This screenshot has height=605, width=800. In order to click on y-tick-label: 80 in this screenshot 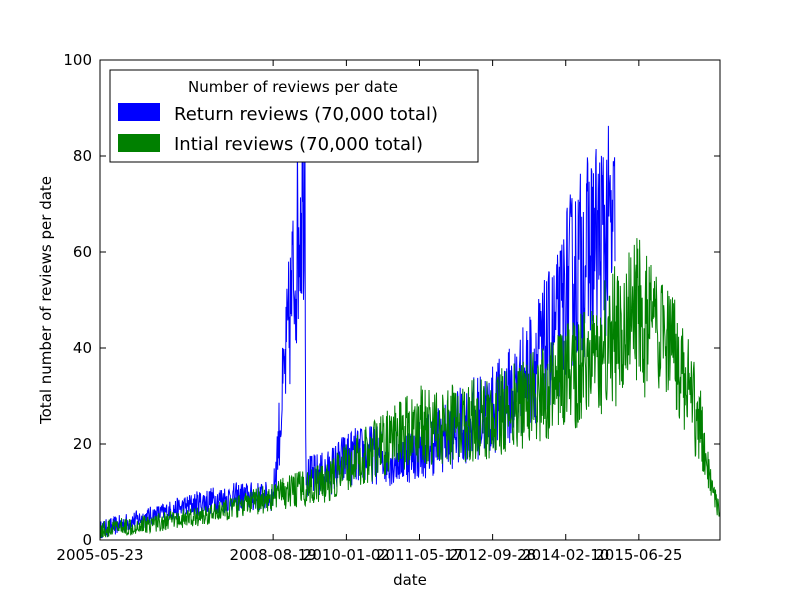, I will do `click(82, 156)`.